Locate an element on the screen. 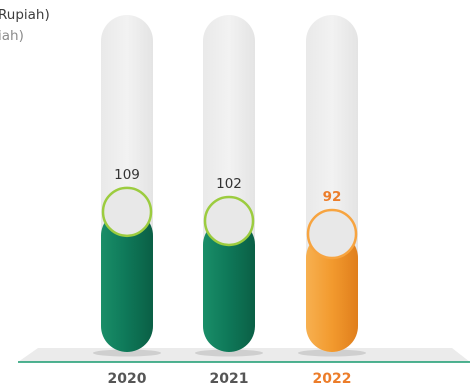 The image size is (476, 389). chart-title-line-1: Rupiah) is located at coordinates (25, 15).